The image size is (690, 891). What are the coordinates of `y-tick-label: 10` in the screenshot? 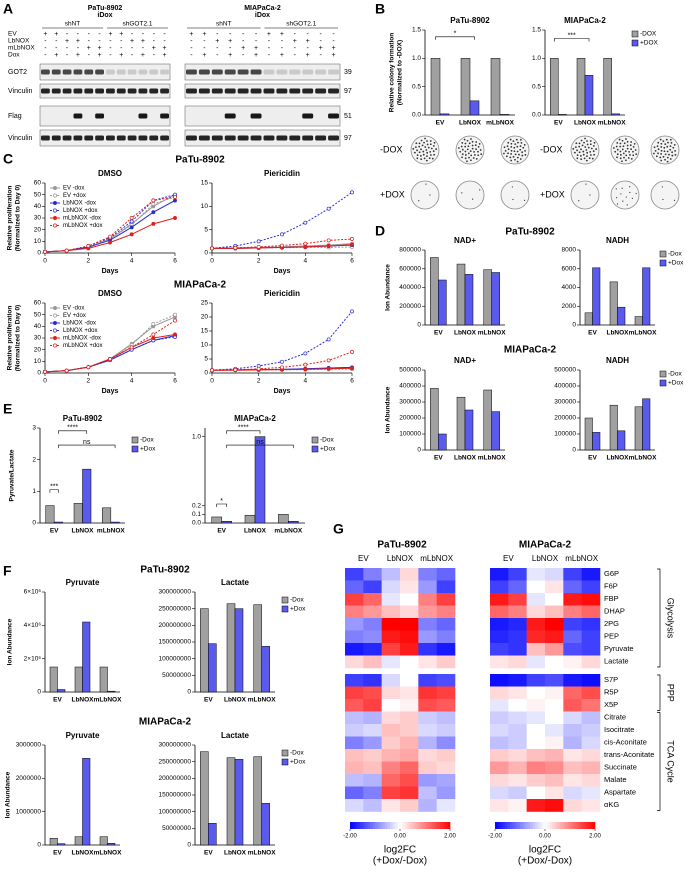 It's located at (38, 361).